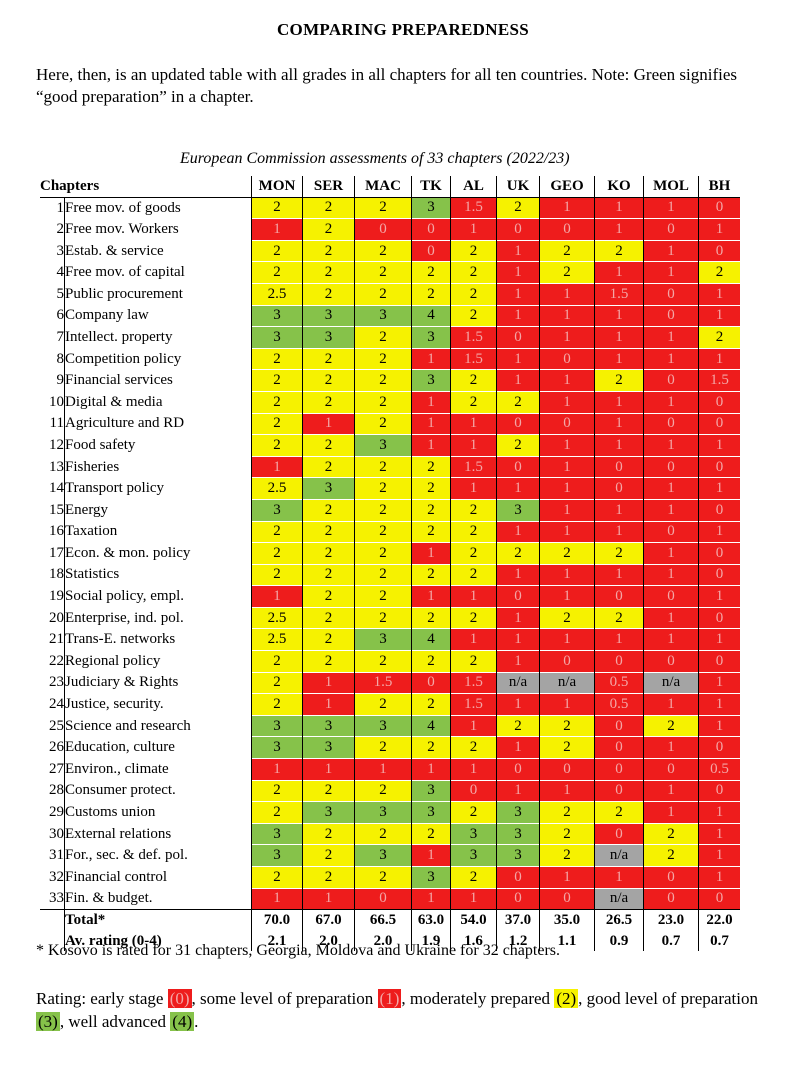 The image size is (806, 1080). What do you see at coordinates (126, 855) in the screenshot?
I see `chapter-name: For., sec. & def. pol.` at bounding box center [126, 855].